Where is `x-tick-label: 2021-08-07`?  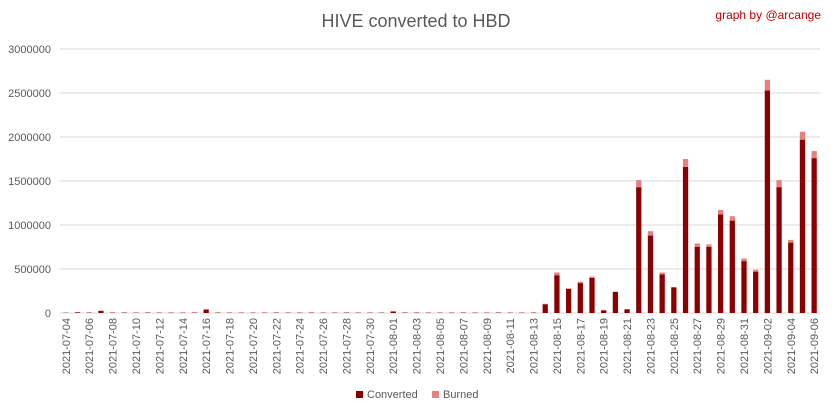 x-tick-label: 2021-08-07 is located at coordinates (464, 346).